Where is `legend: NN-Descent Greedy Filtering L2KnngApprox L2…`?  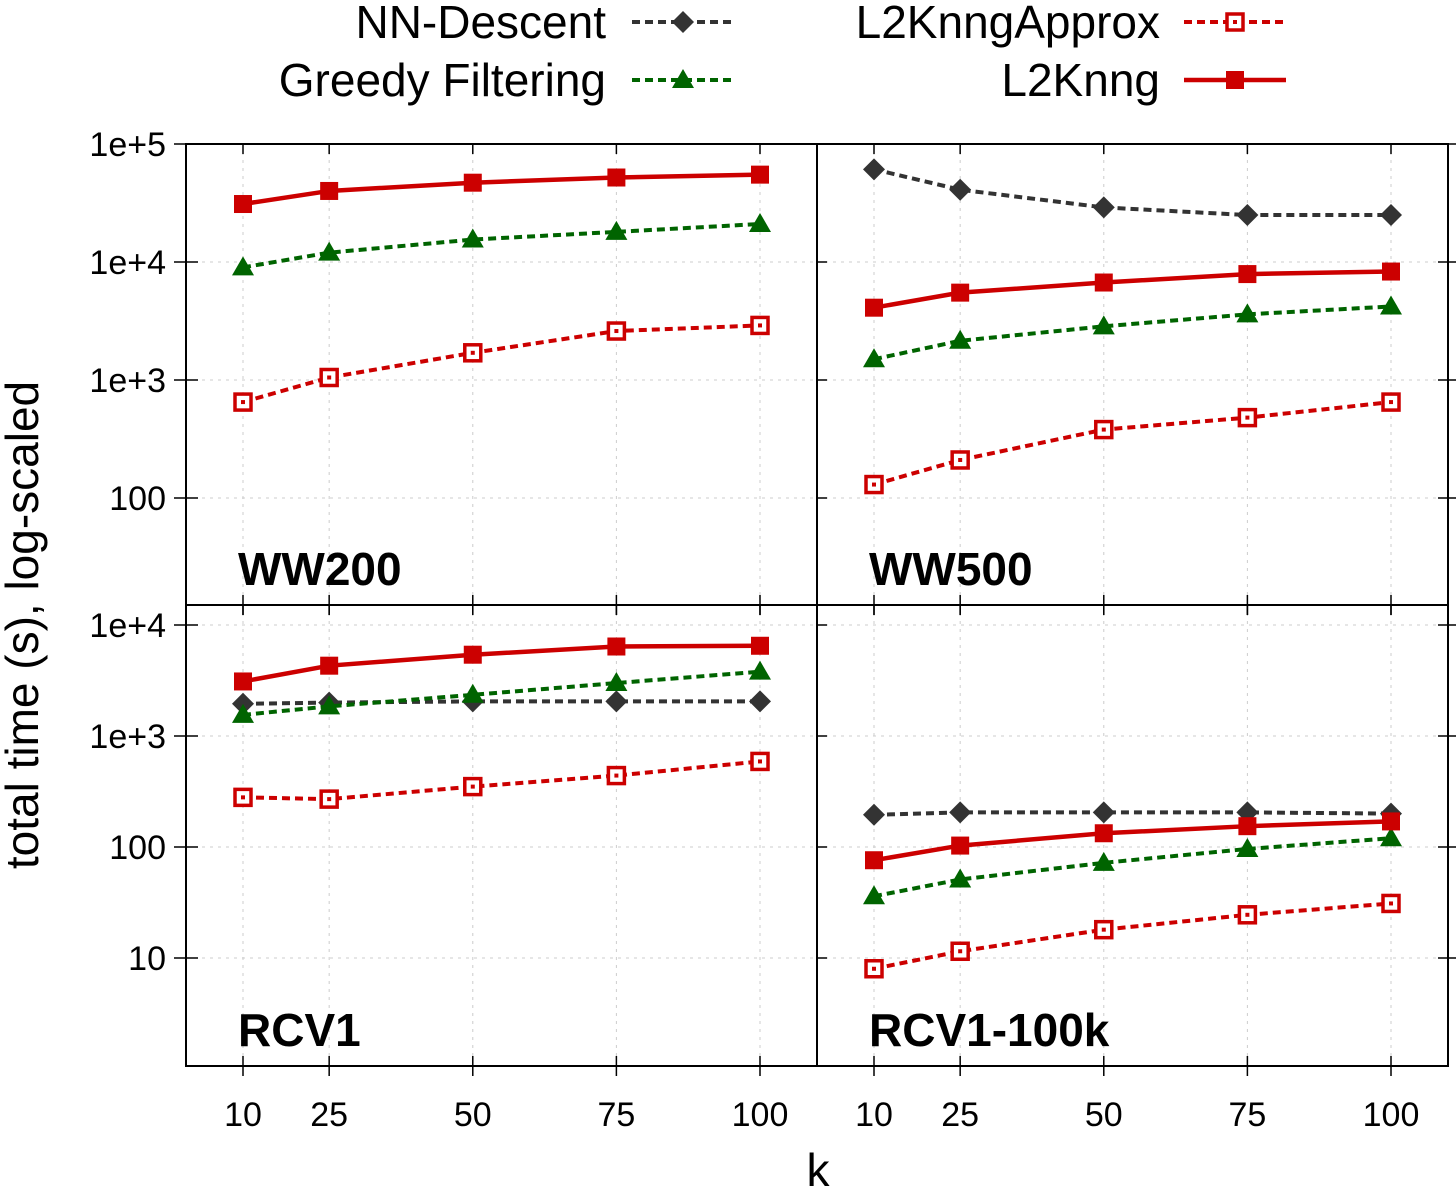 legend: NN-Descent Greedy Filtering L2KnngApprox L2… is located at coordinates (782, 53).